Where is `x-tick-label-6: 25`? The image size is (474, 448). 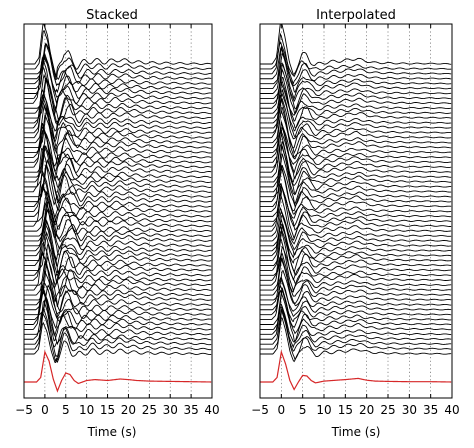 x-tick-label-6: 25 is located at coordinates (387, 410).